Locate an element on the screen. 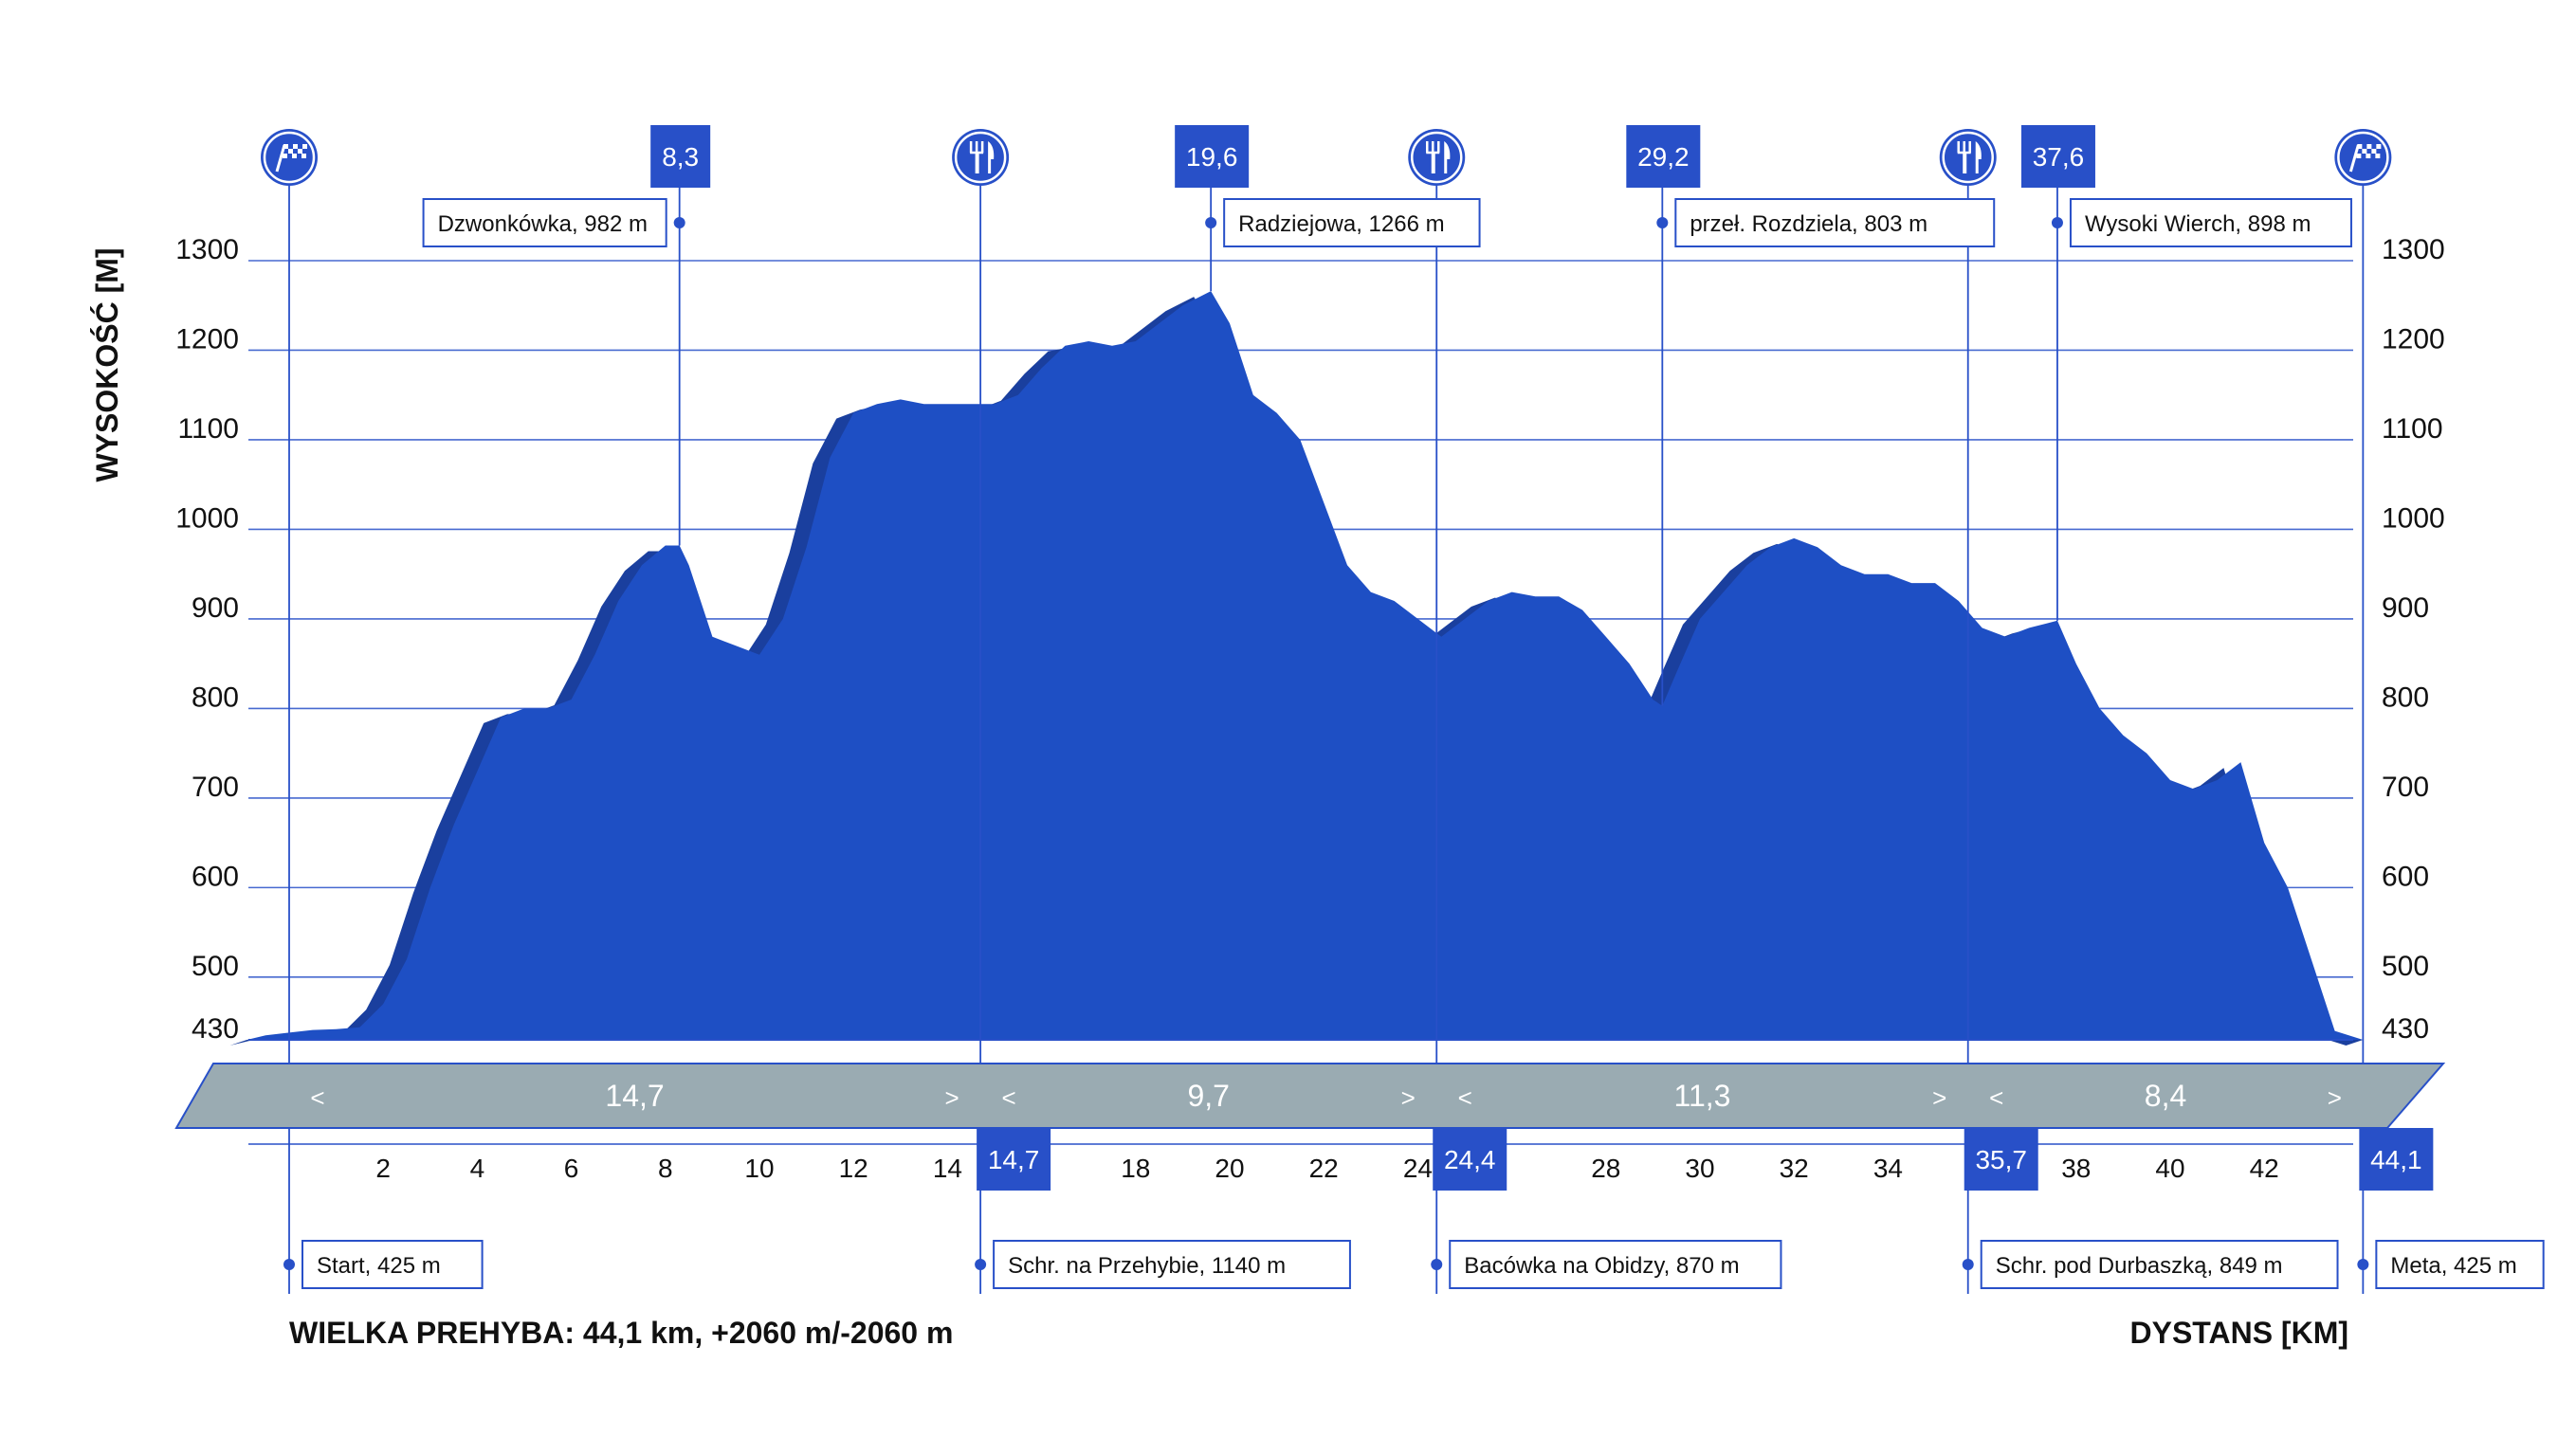 The image size is (2576, 1455). peak-name-label: Wysoki Wierch, 898 m is located at coordinates (2198, 224).